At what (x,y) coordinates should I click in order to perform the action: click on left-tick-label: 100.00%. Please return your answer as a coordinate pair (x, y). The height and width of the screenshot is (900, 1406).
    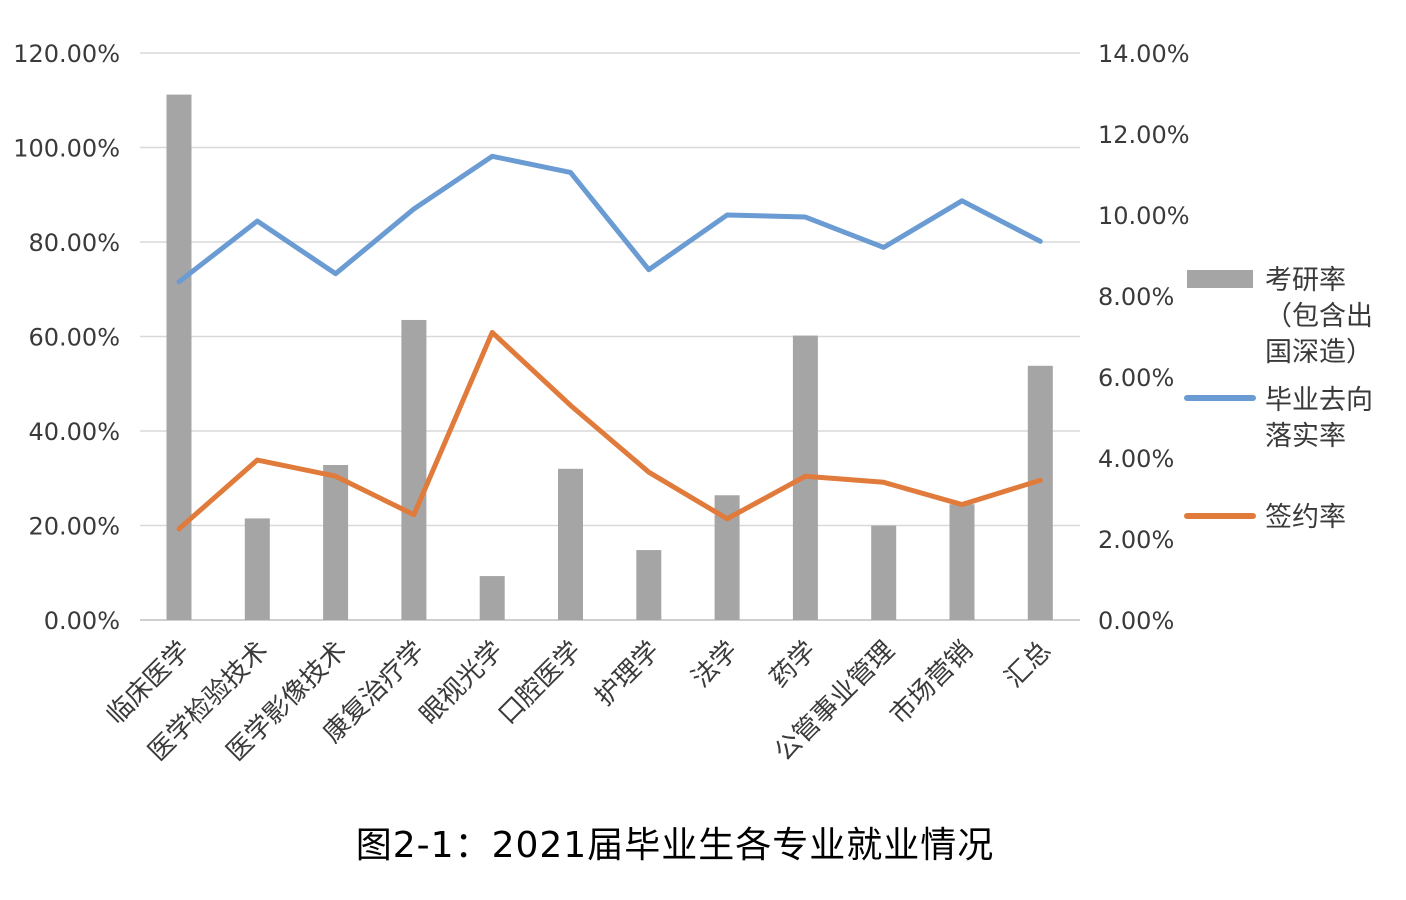
    Looking at the image, I should click on (66, 149).